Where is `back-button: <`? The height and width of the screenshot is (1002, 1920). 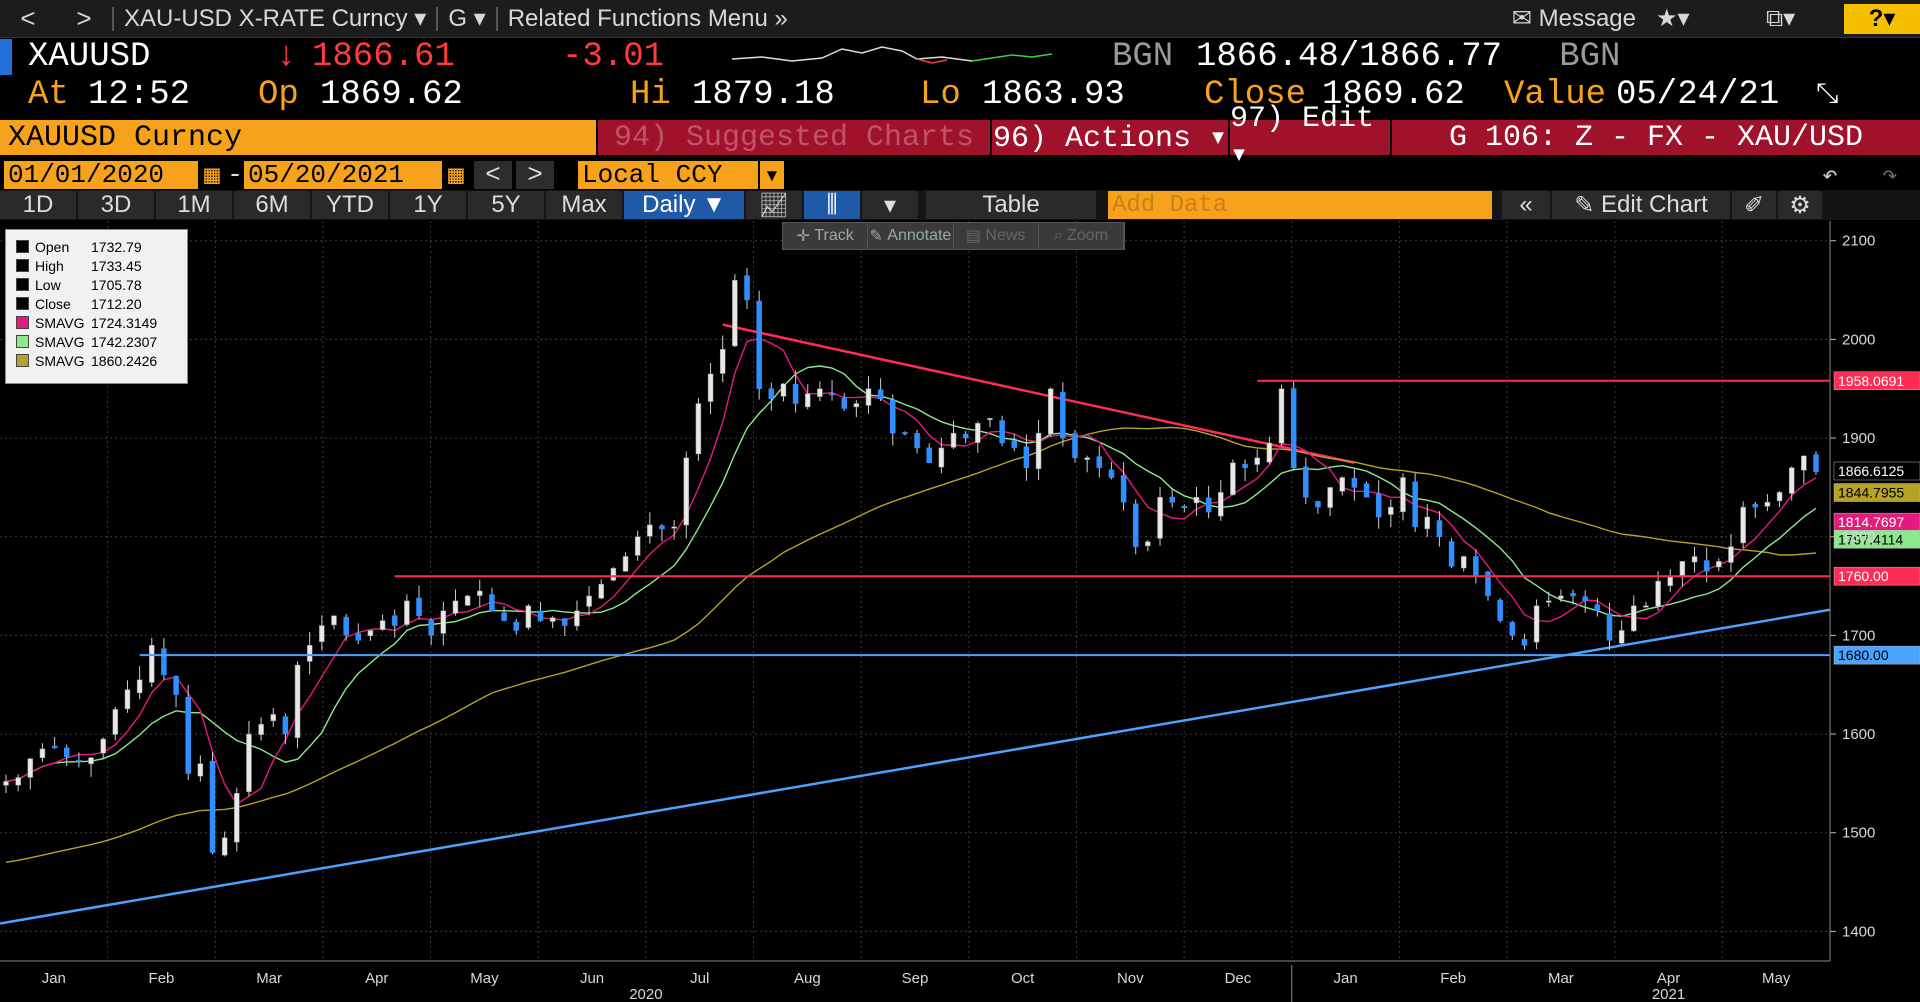
back-button: < is located at coordinates (28, 18).